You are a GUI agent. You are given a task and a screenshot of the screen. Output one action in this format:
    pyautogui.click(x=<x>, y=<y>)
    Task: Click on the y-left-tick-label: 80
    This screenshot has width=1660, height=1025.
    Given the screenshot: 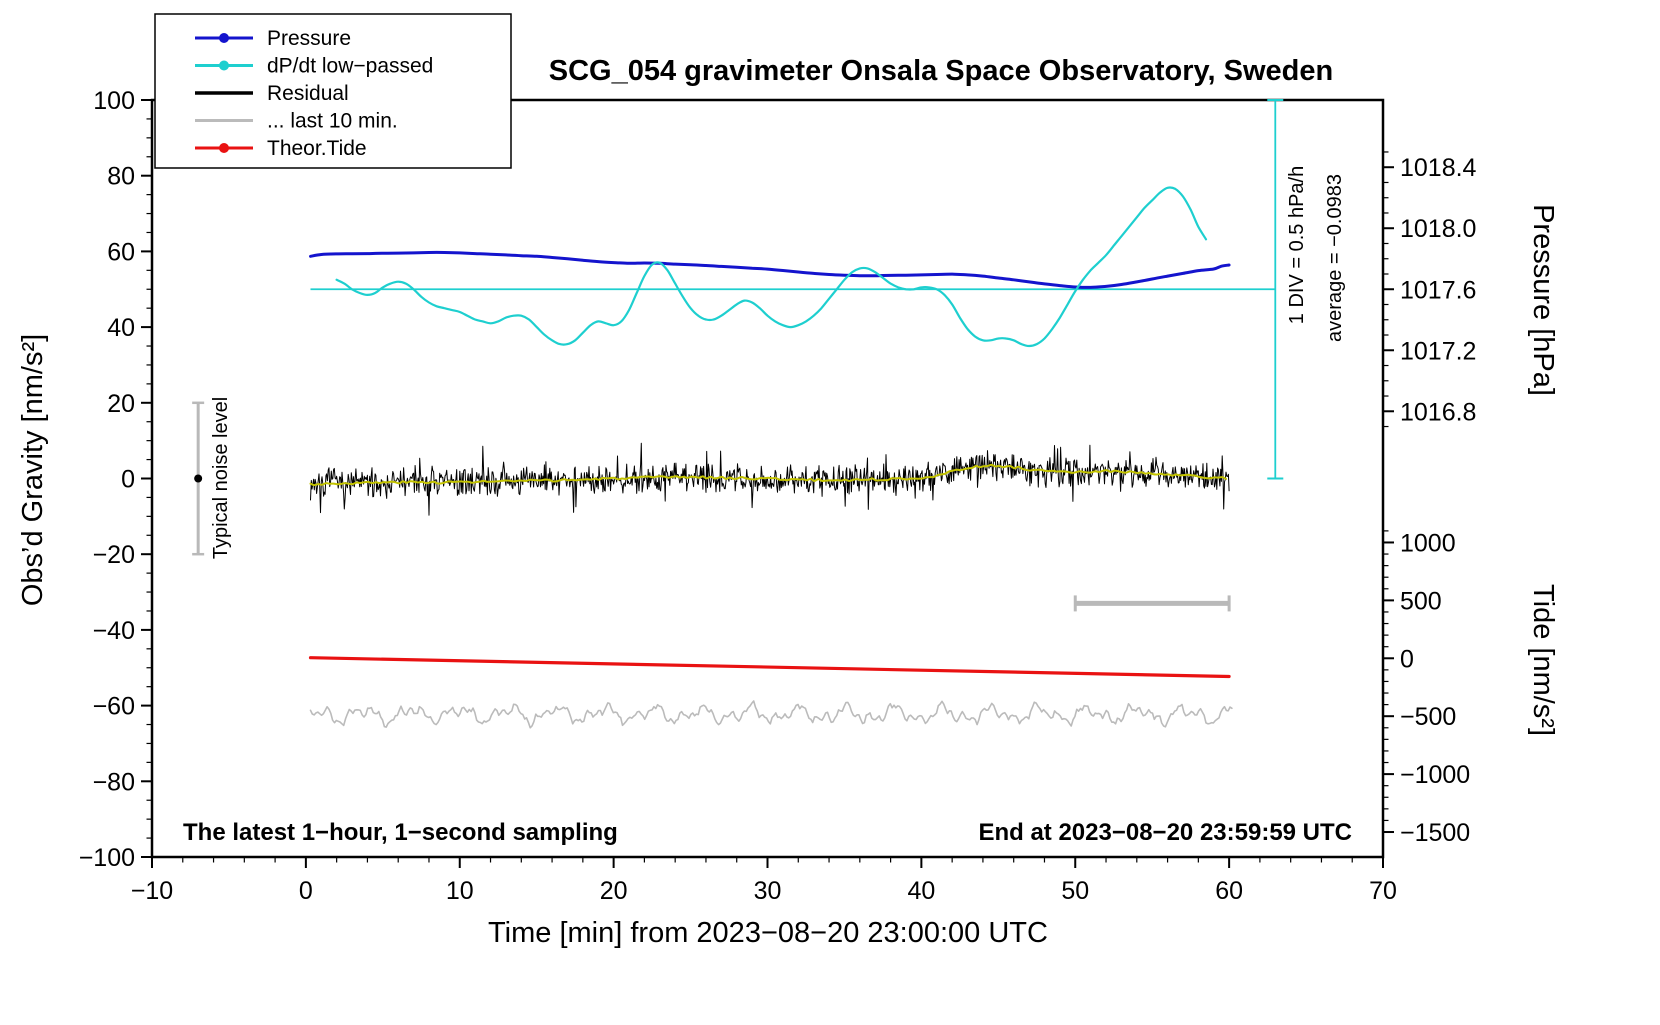 What is the action you would take?
    pyautogui.click(x=121, y=177)
    